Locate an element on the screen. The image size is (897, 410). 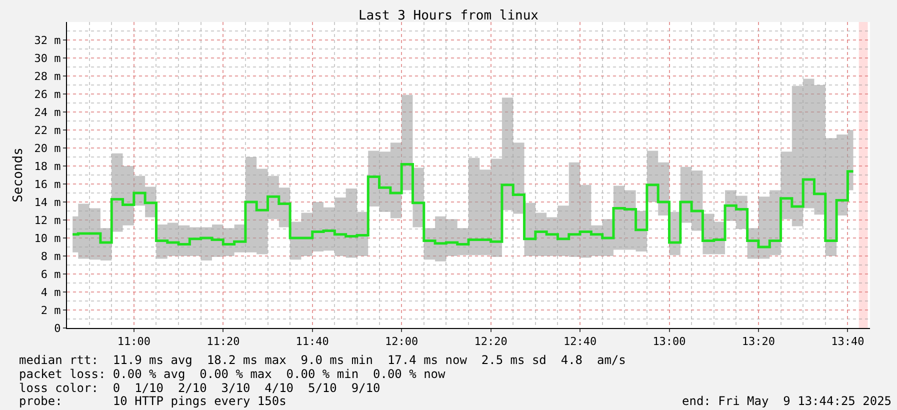
y-tick-label: 18 m is located at coordinates (48, 166).